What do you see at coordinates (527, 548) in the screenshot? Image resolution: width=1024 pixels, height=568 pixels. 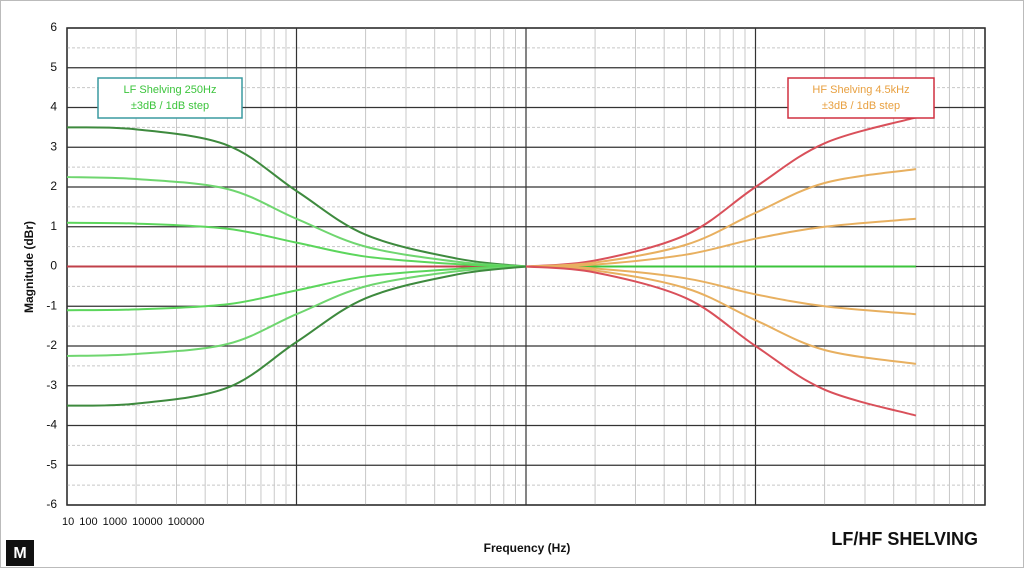 I see `x-axis-label: Frequency (Hz)` at bounding box center [527, 548].